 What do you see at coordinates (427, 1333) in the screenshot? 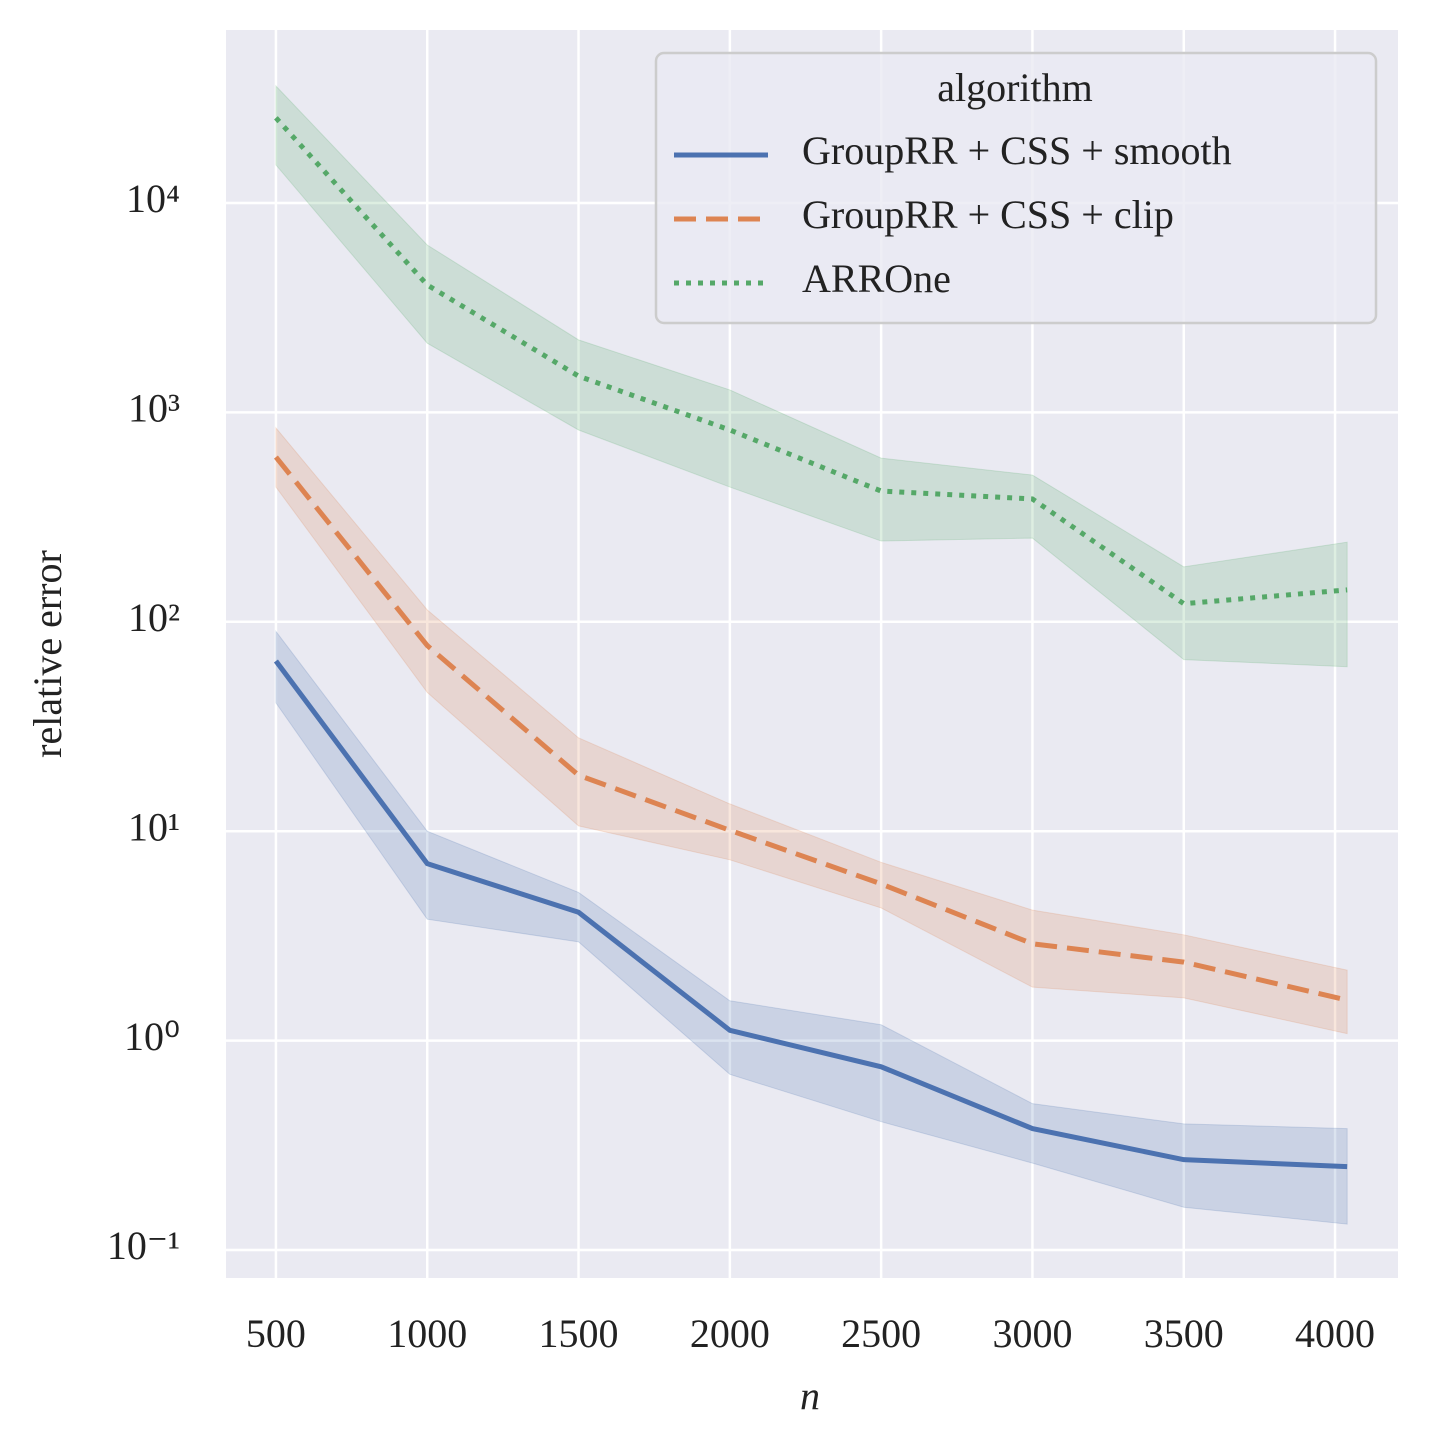
I see `x-tick-label: 1000` at bounding box center [427, 1333].